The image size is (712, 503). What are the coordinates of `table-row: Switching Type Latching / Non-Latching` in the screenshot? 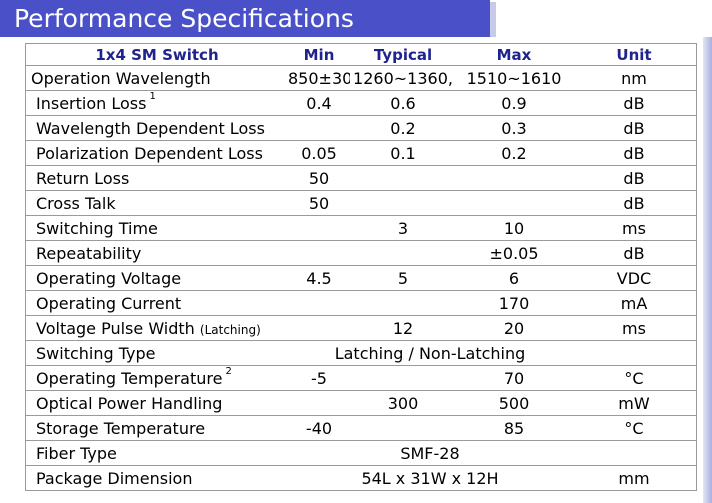 It's located at (361, 353).